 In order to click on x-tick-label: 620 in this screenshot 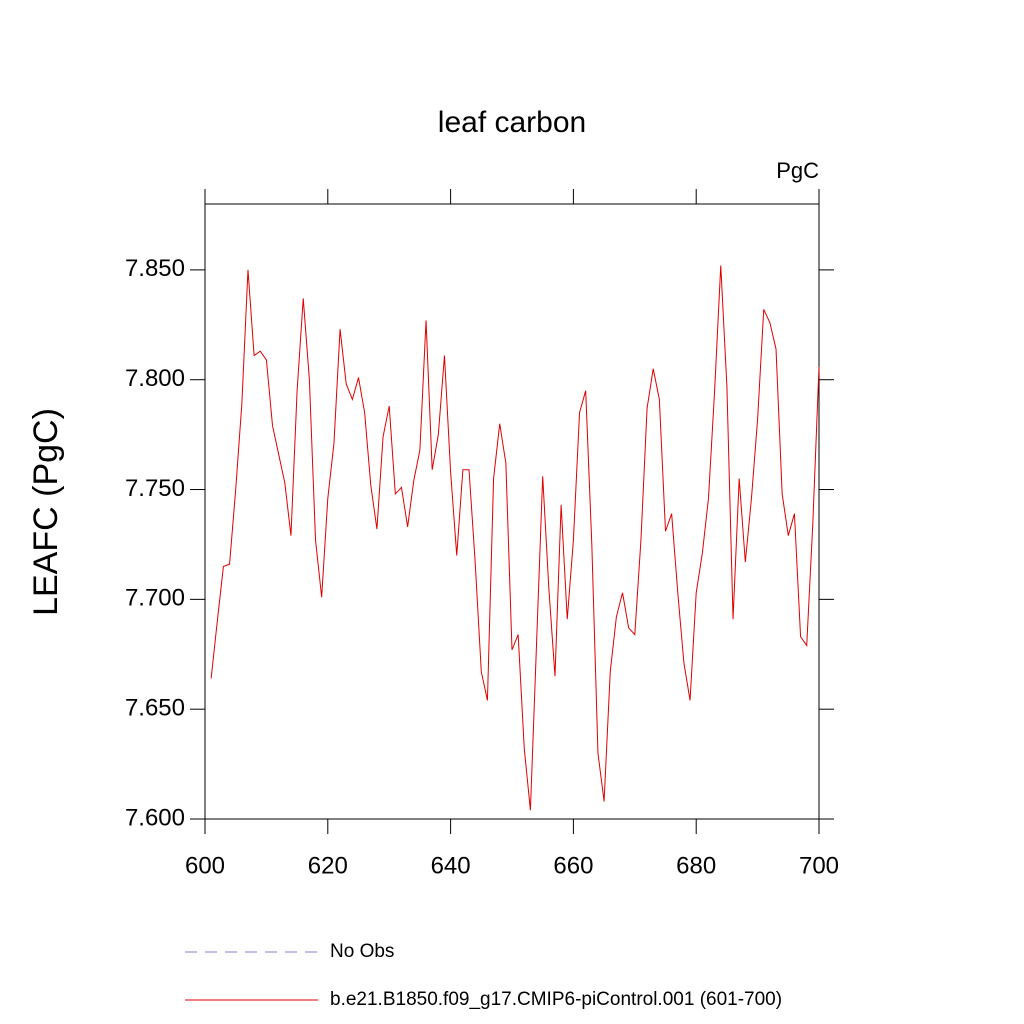, I will do `click(328, 865)`.